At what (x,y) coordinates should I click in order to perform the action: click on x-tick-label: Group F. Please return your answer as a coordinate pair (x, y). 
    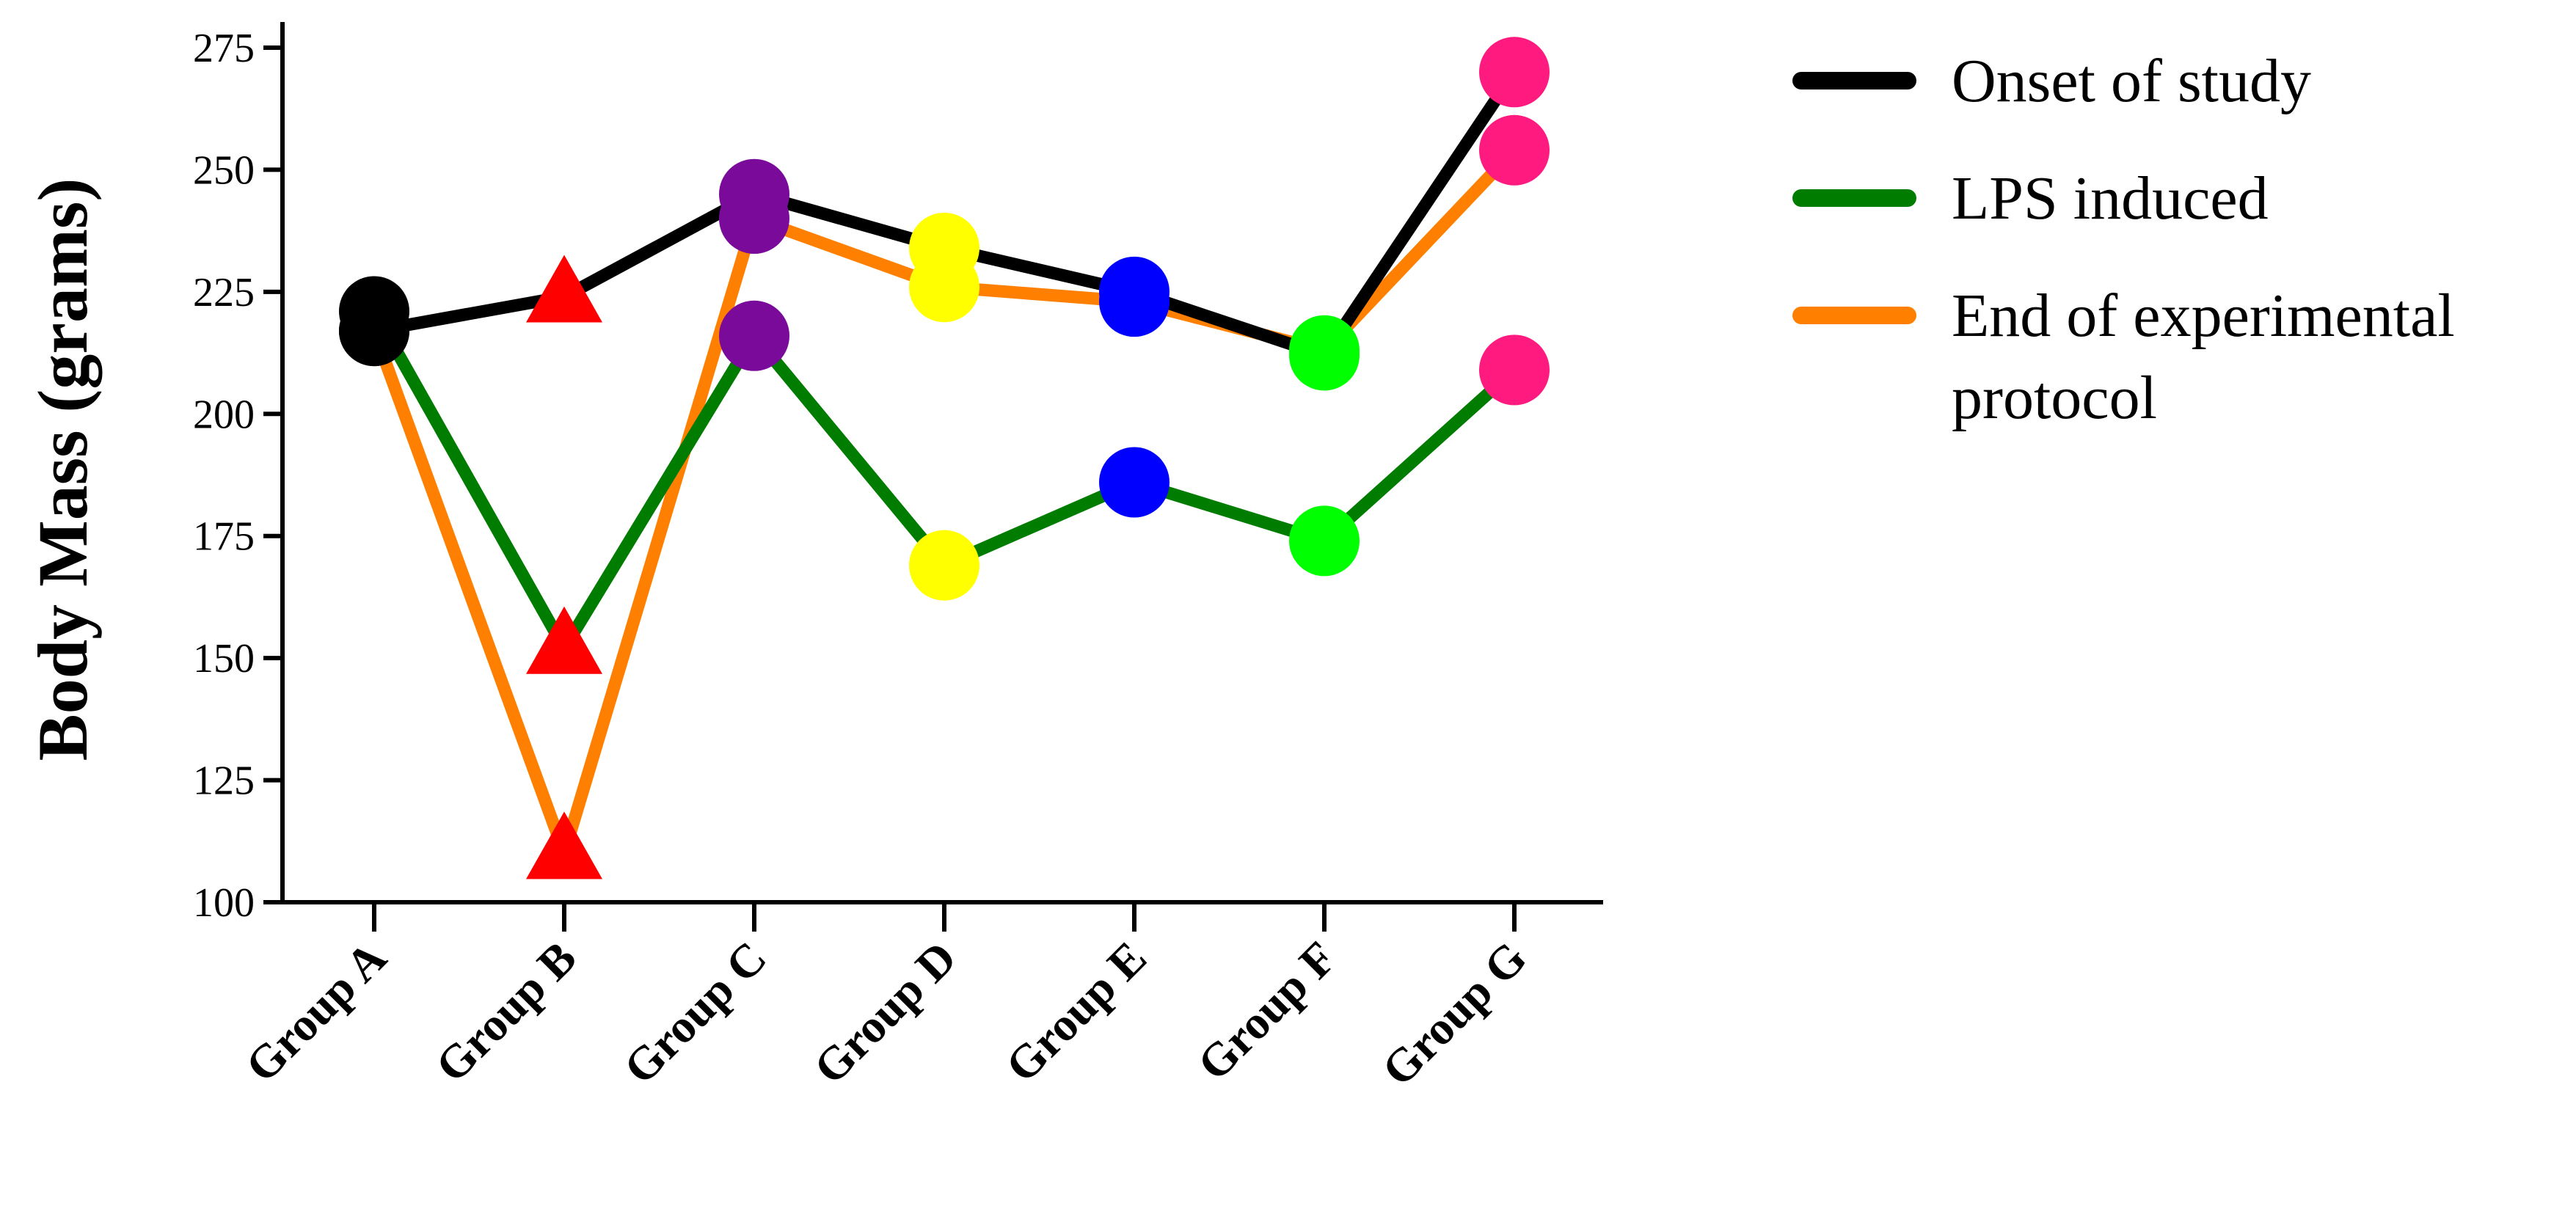
    Looking at the image, I should click on (1267, 1011).